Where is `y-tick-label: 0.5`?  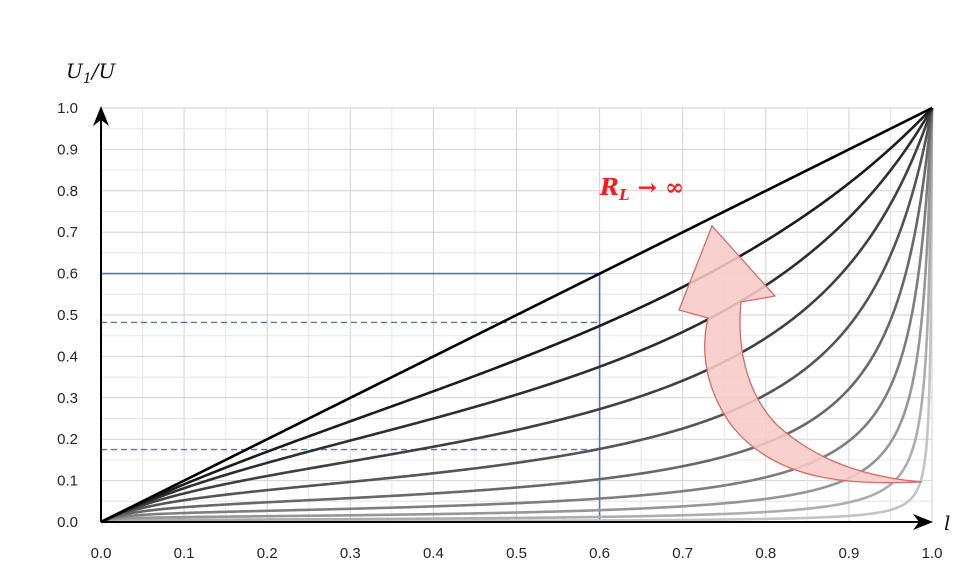
y-tick-label: 0.5 is located at coordinates (67, 315).